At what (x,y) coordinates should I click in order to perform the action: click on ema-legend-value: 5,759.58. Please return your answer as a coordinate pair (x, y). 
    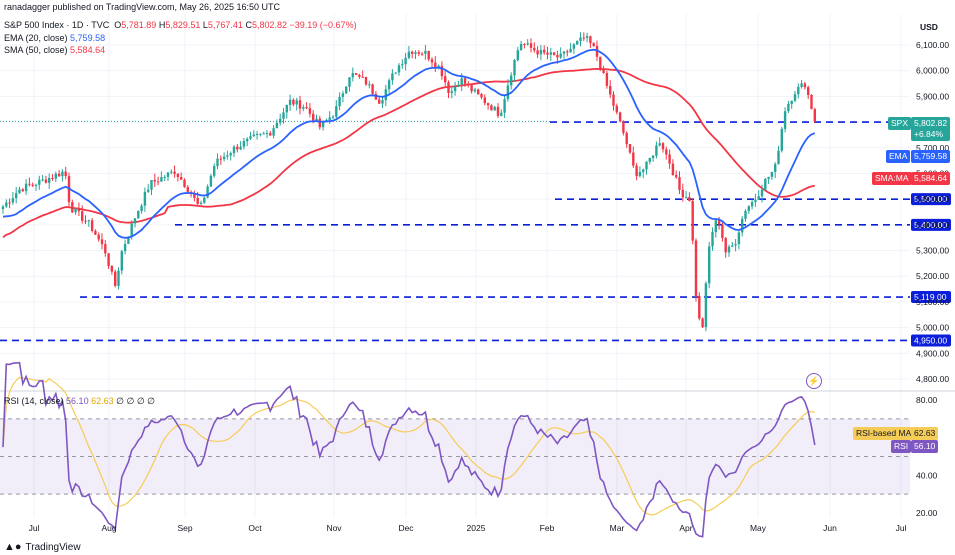
    Looking at the image, I should click on (88, 38).